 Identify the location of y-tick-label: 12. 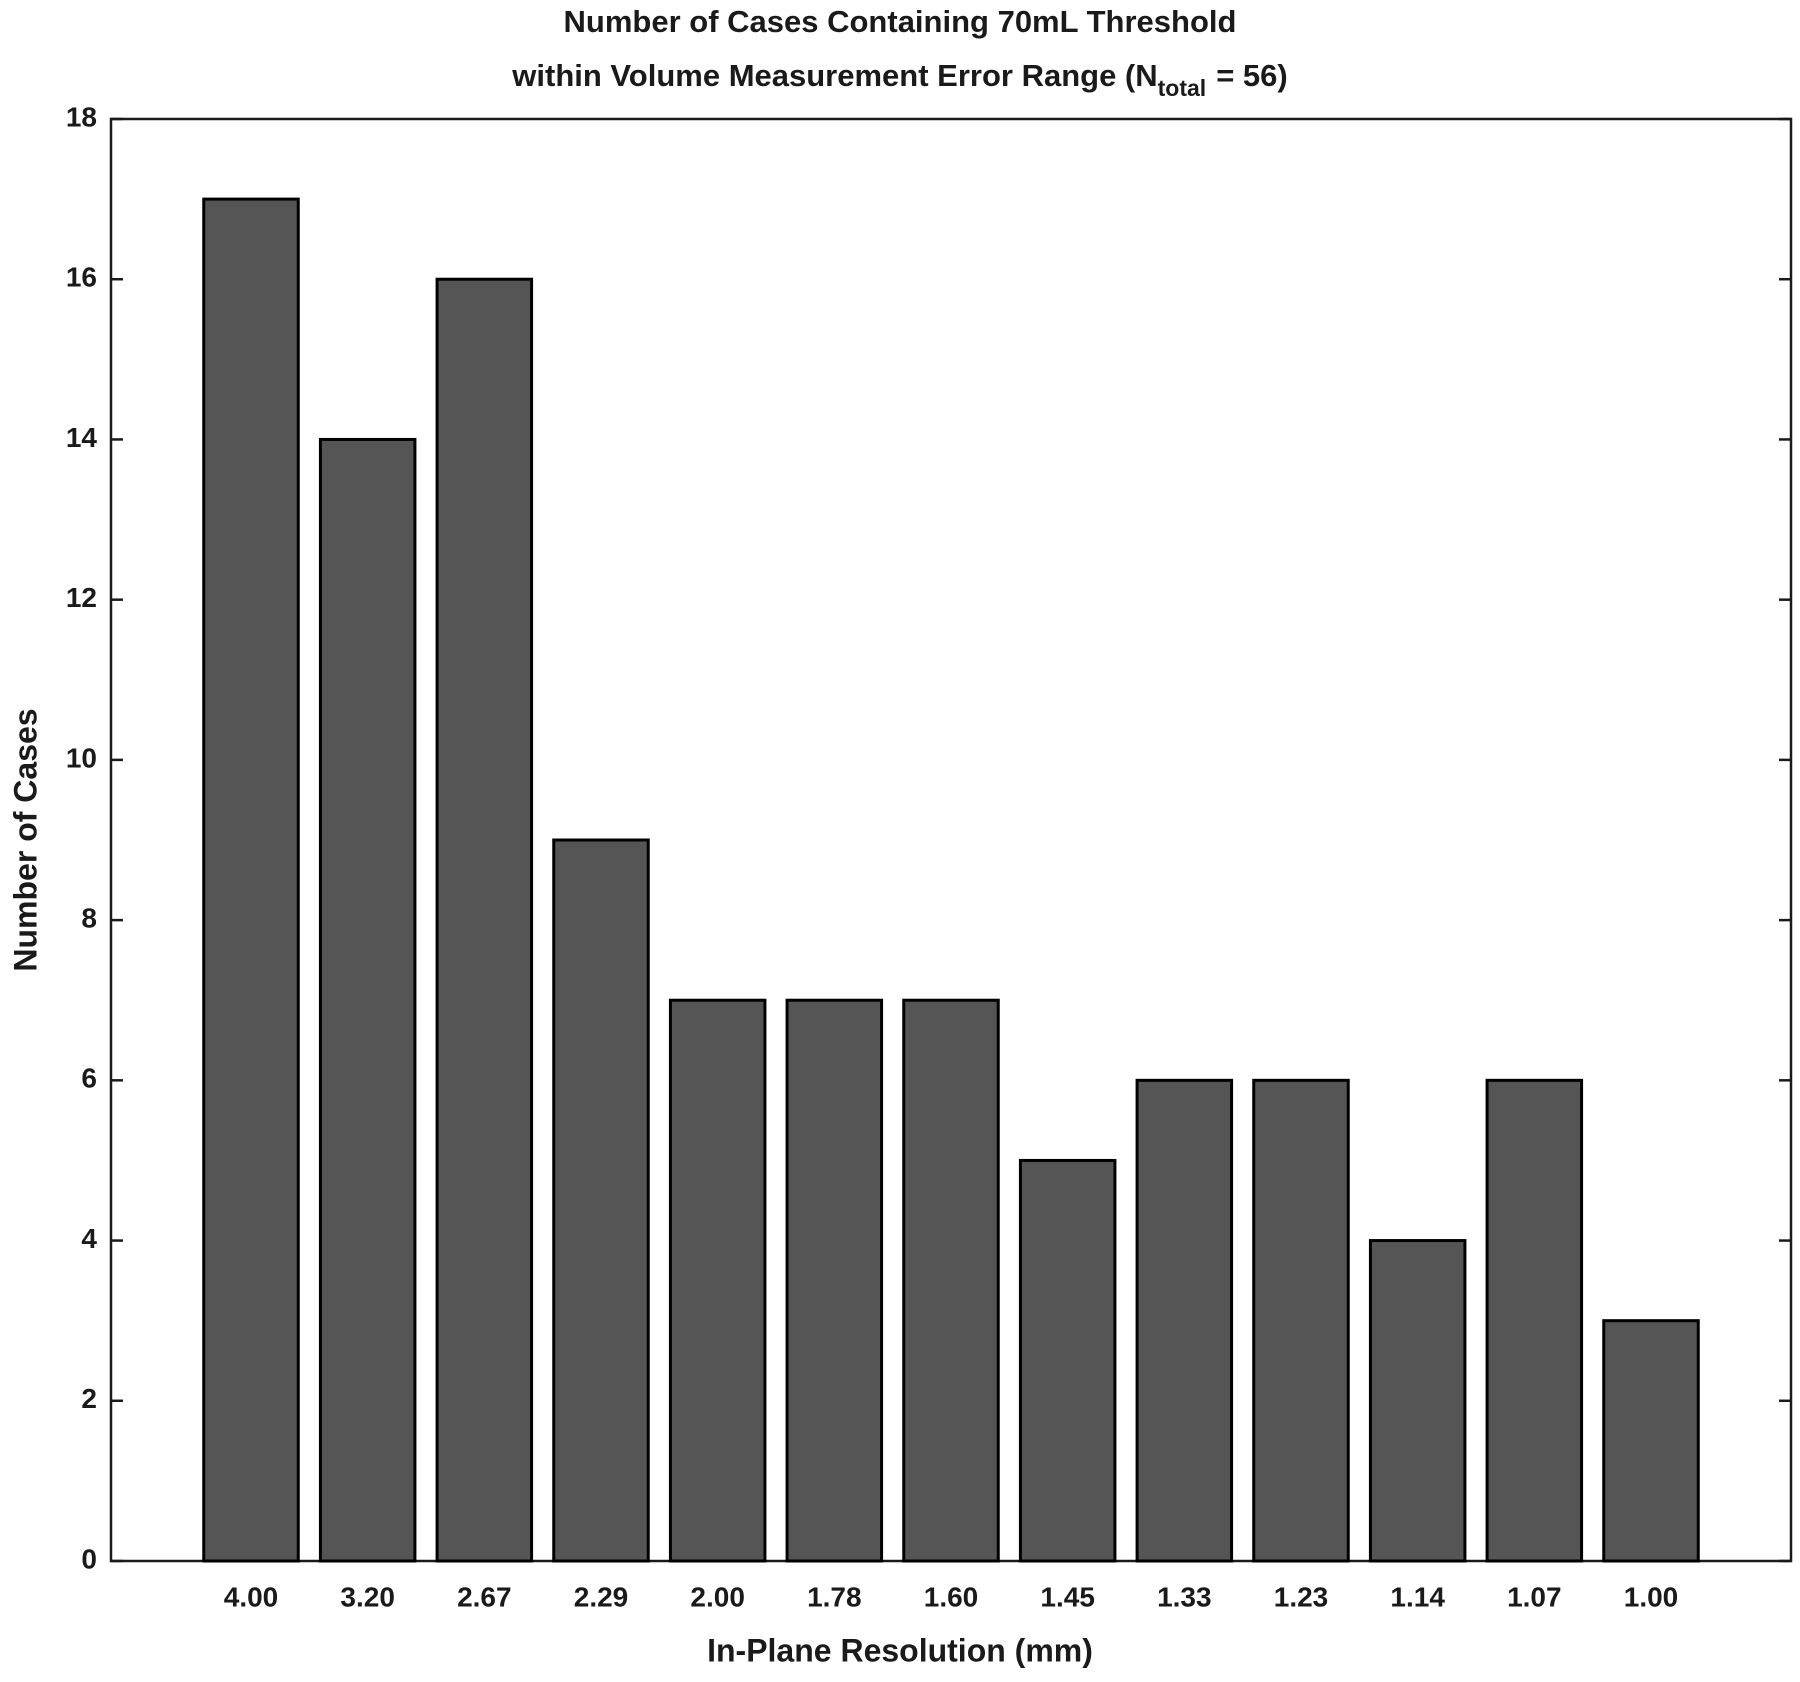
(81, 597).